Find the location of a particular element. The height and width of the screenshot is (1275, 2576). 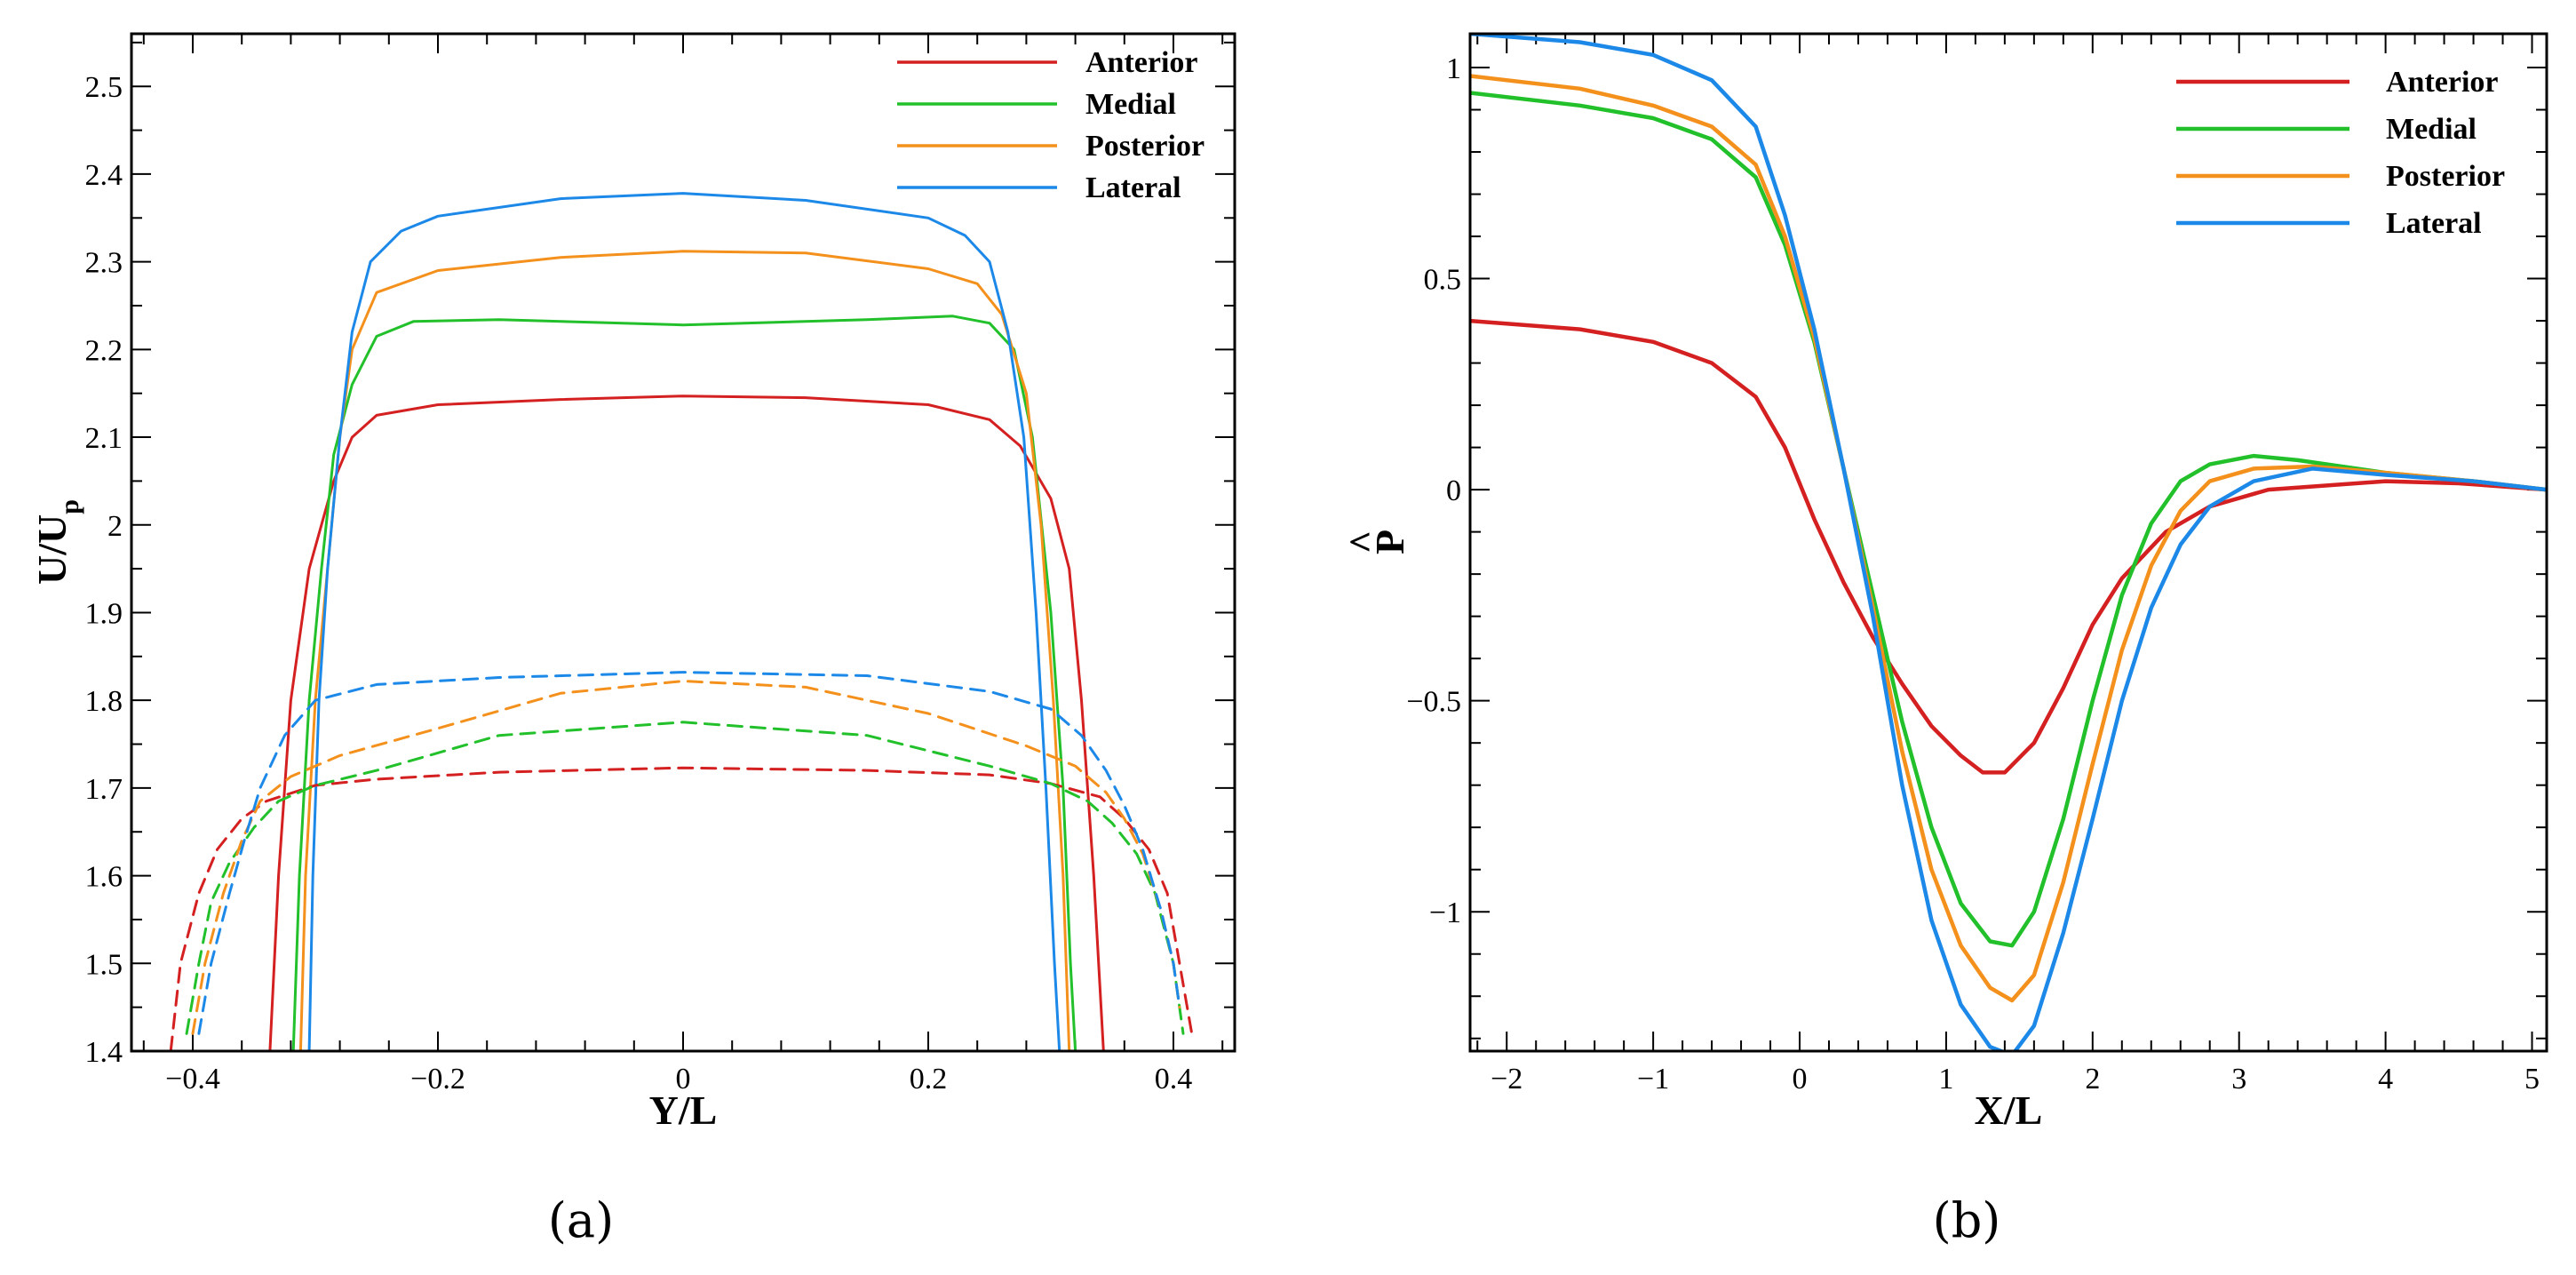

series-line-lateral-dashed is located at coordinates (689, 853).